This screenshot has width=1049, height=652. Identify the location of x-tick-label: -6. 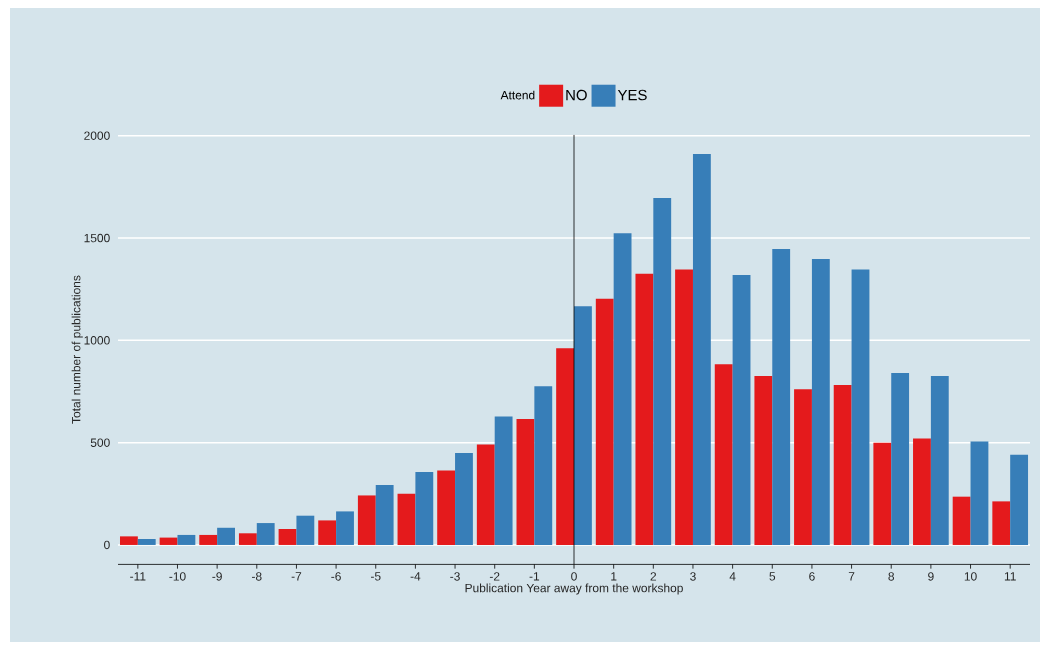
(336, 576).